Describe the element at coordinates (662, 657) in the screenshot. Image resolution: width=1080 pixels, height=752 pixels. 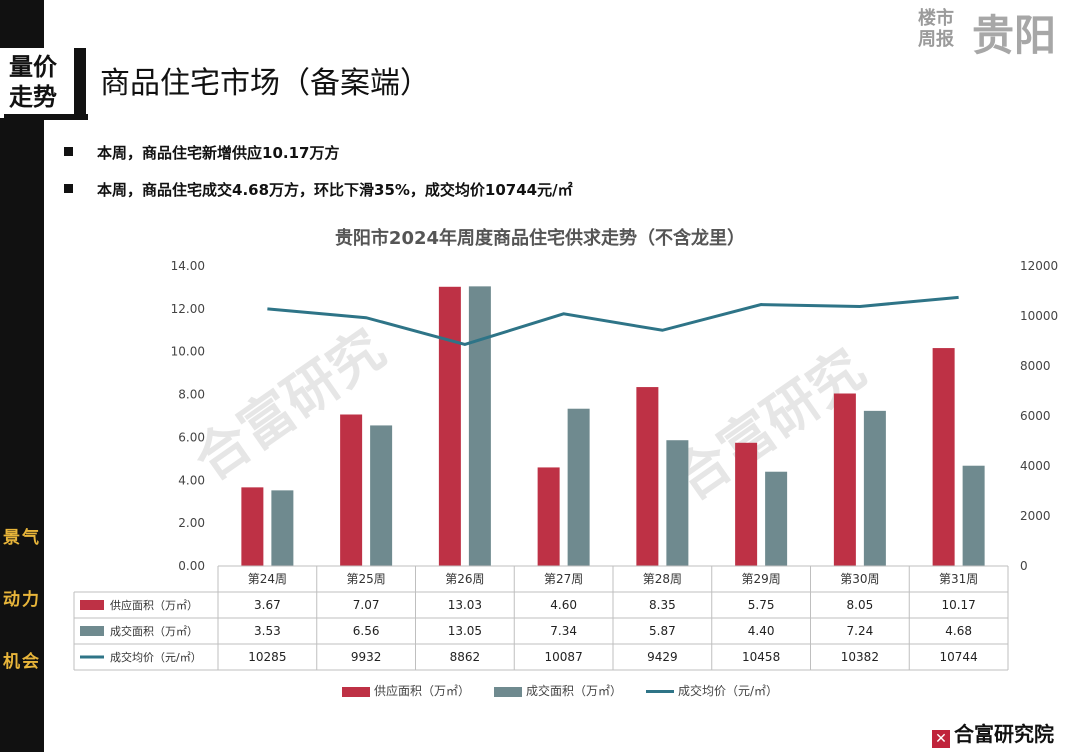
I see `table-data-label: 9429` at that location.